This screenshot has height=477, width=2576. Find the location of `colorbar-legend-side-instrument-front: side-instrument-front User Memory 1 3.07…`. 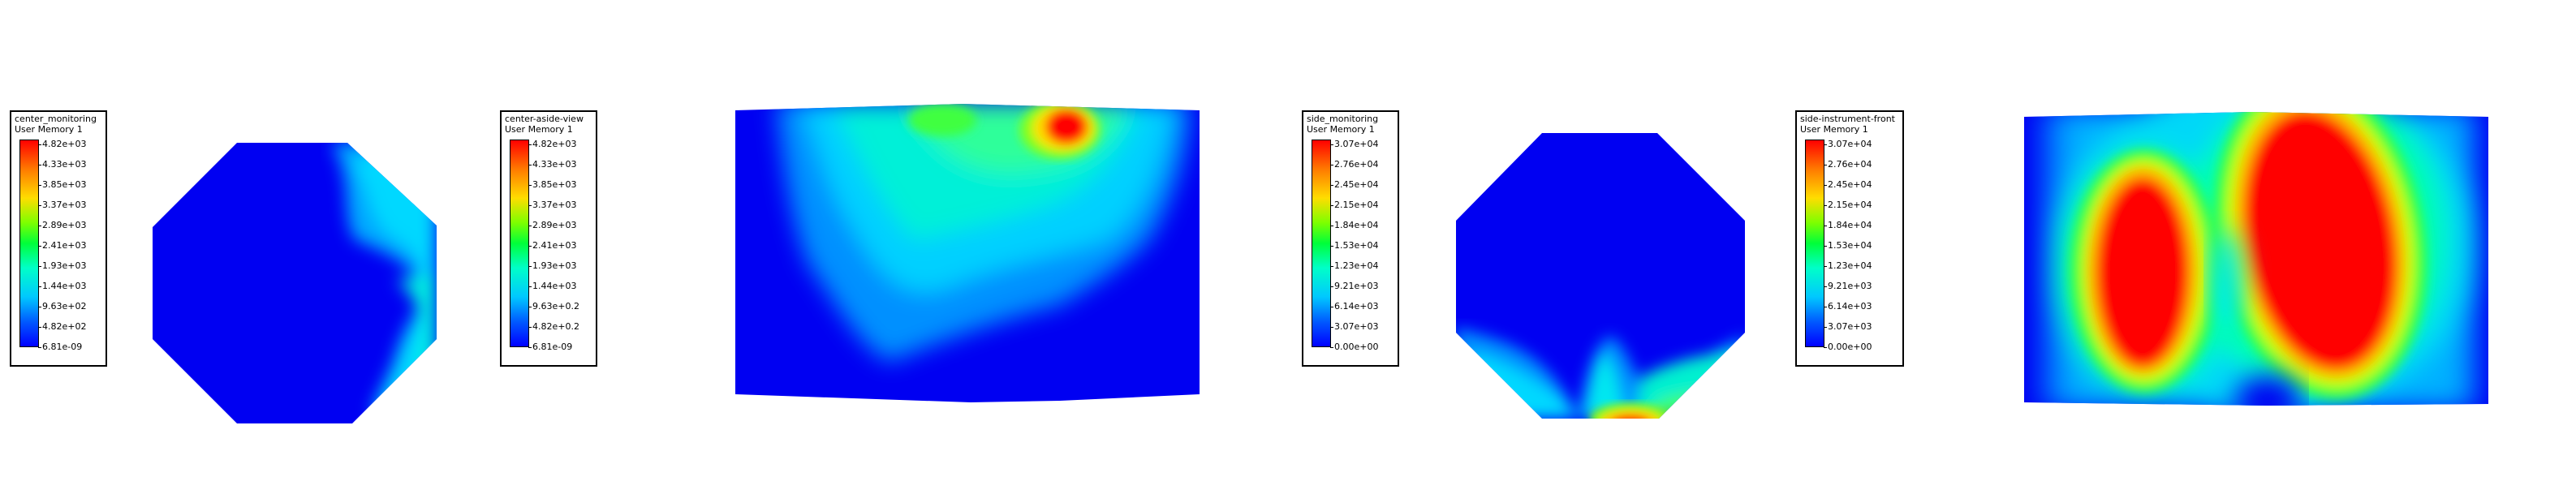

colorbar-legend-side-instrument-front: side-instrument-front User Memory 1 3.07… is located at coordinates (1849, 238).